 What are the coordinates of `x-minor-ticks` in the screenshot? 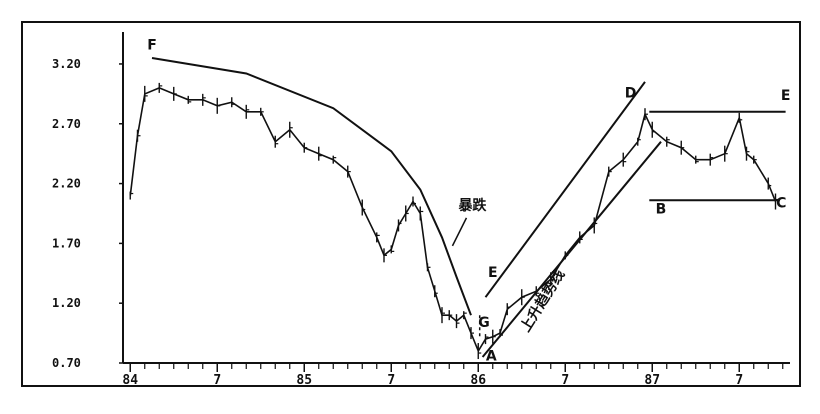 It's located at (464, 366).